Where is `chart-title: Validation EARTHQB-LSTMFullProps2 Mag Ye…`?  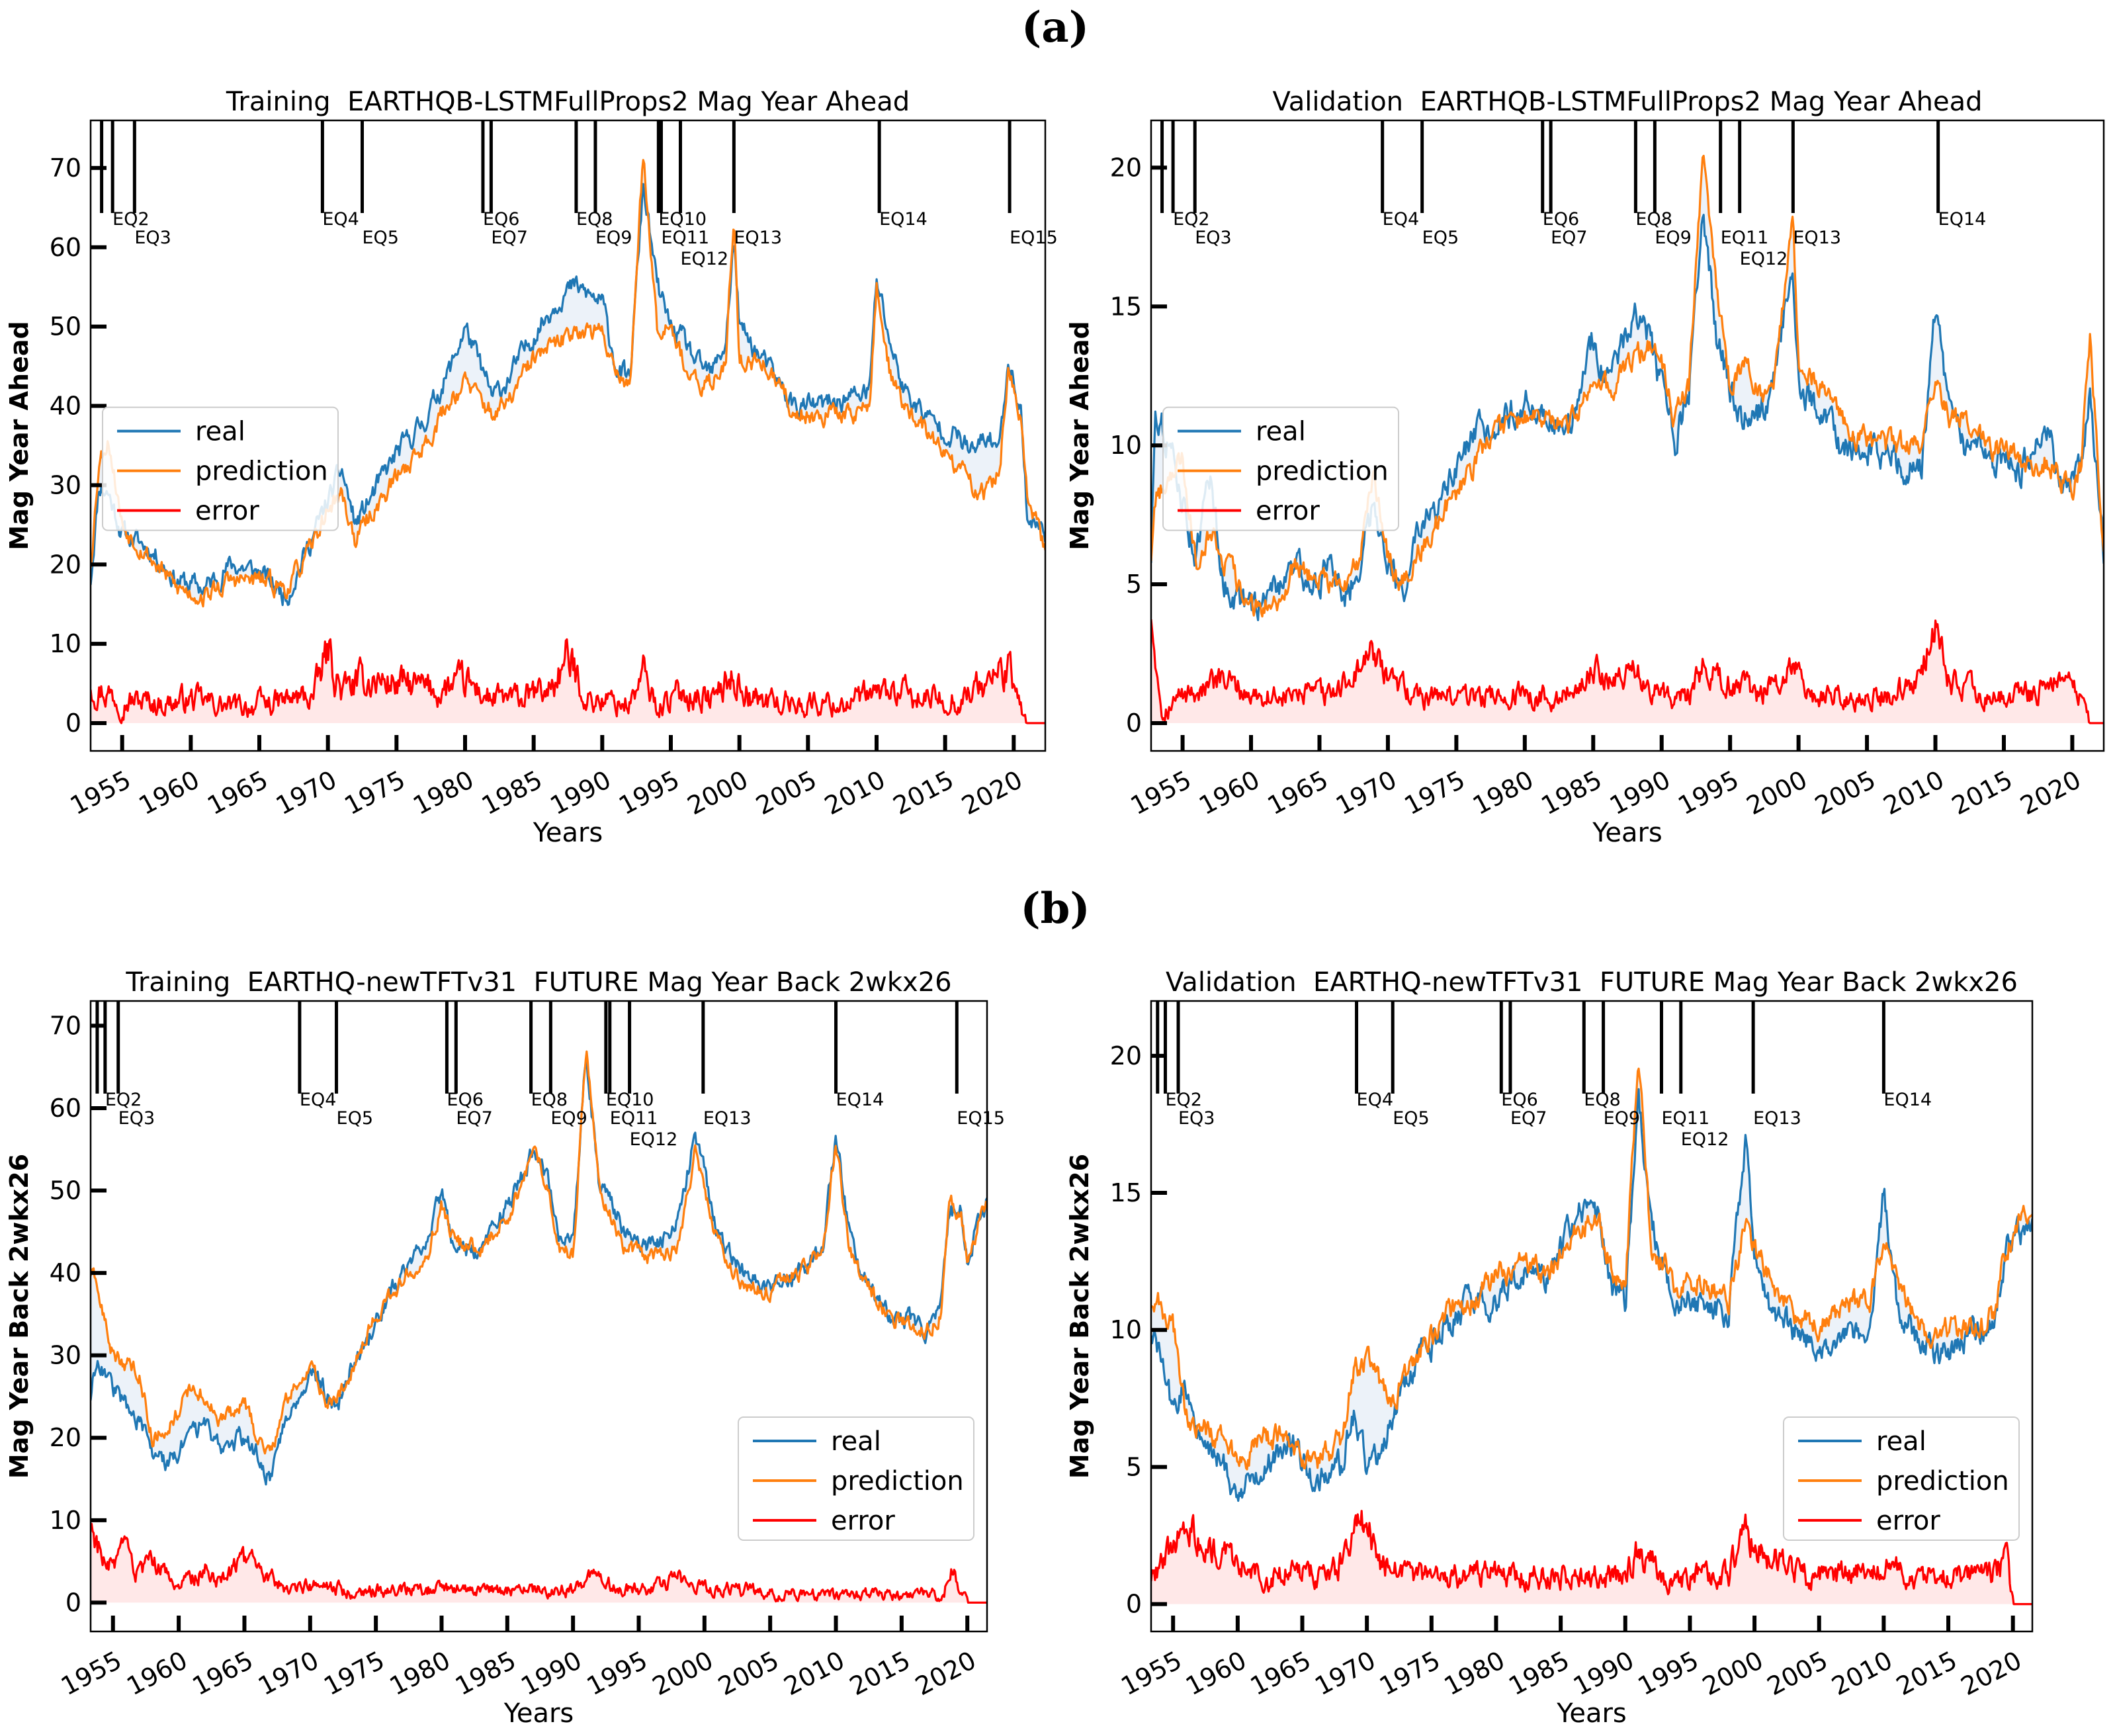 chart-title: Validation EARTHQB-LSTMFullProps2 Mag Ye… is located at coordinates (1628, 102).